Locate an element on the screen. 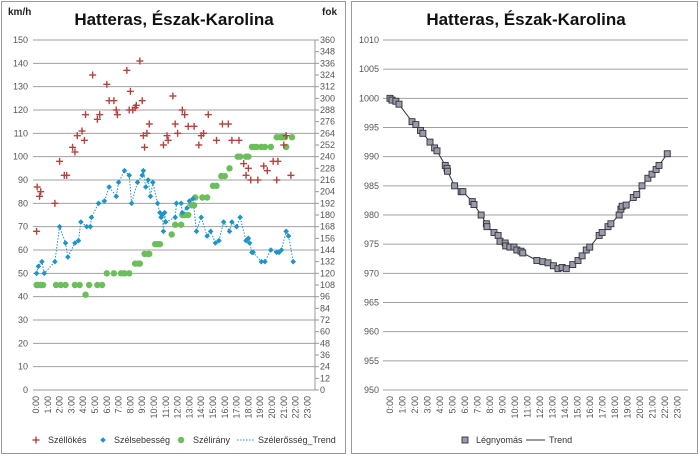 This screenshot has width=700, height=456. y-tick-label: 30 is located at coordinates (23, 320).